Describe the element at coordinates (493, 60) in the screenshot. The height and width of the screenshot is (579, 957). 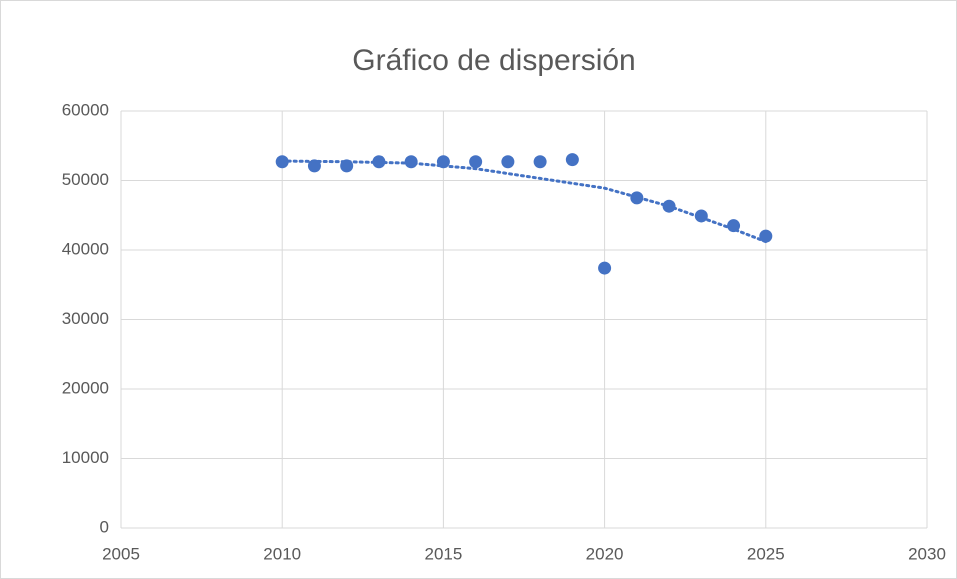
I see `chart-title: Gráfico de dispersión` at that location.